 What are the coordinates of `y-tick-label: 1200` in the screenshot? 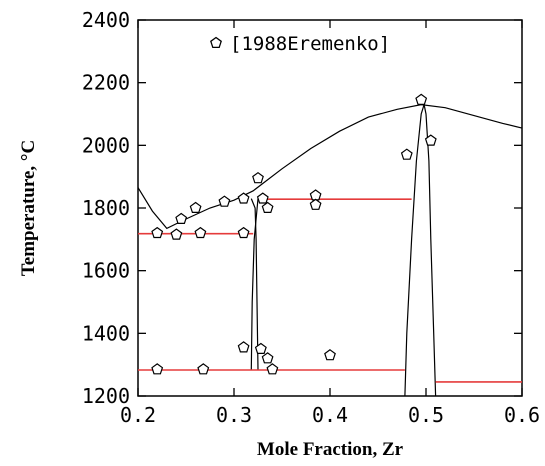 It's located at (106, 396).